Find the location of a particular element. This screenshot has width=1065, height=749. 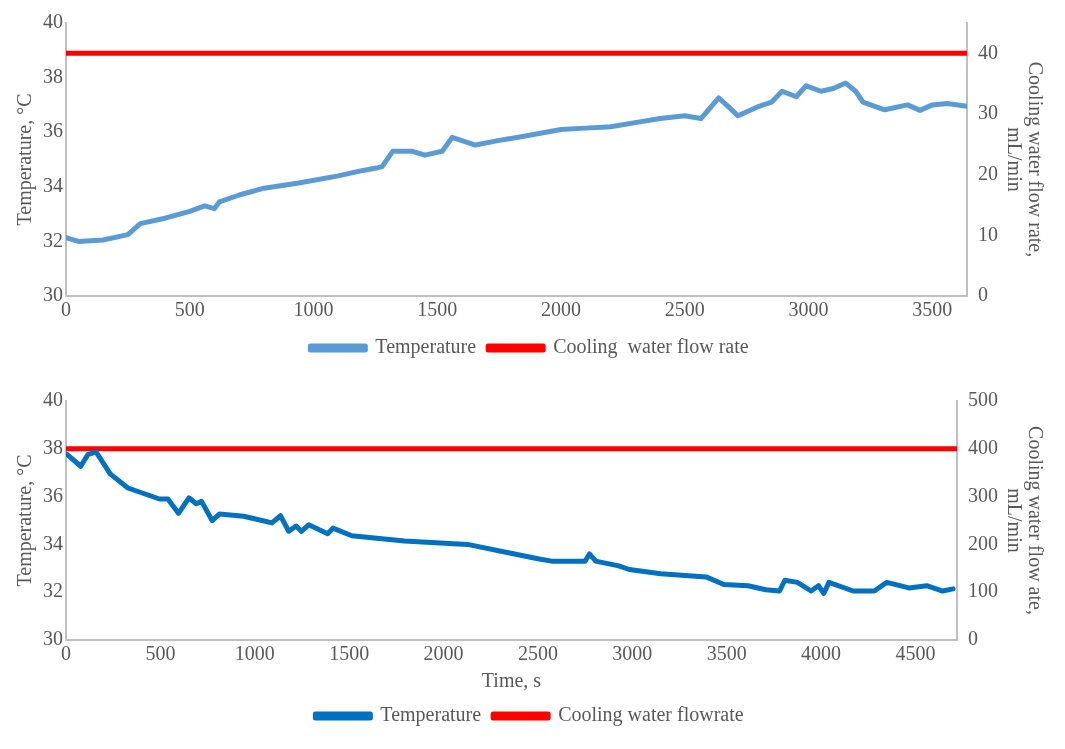

y2-tick-label: 10 is located at coordinates (988, 233).